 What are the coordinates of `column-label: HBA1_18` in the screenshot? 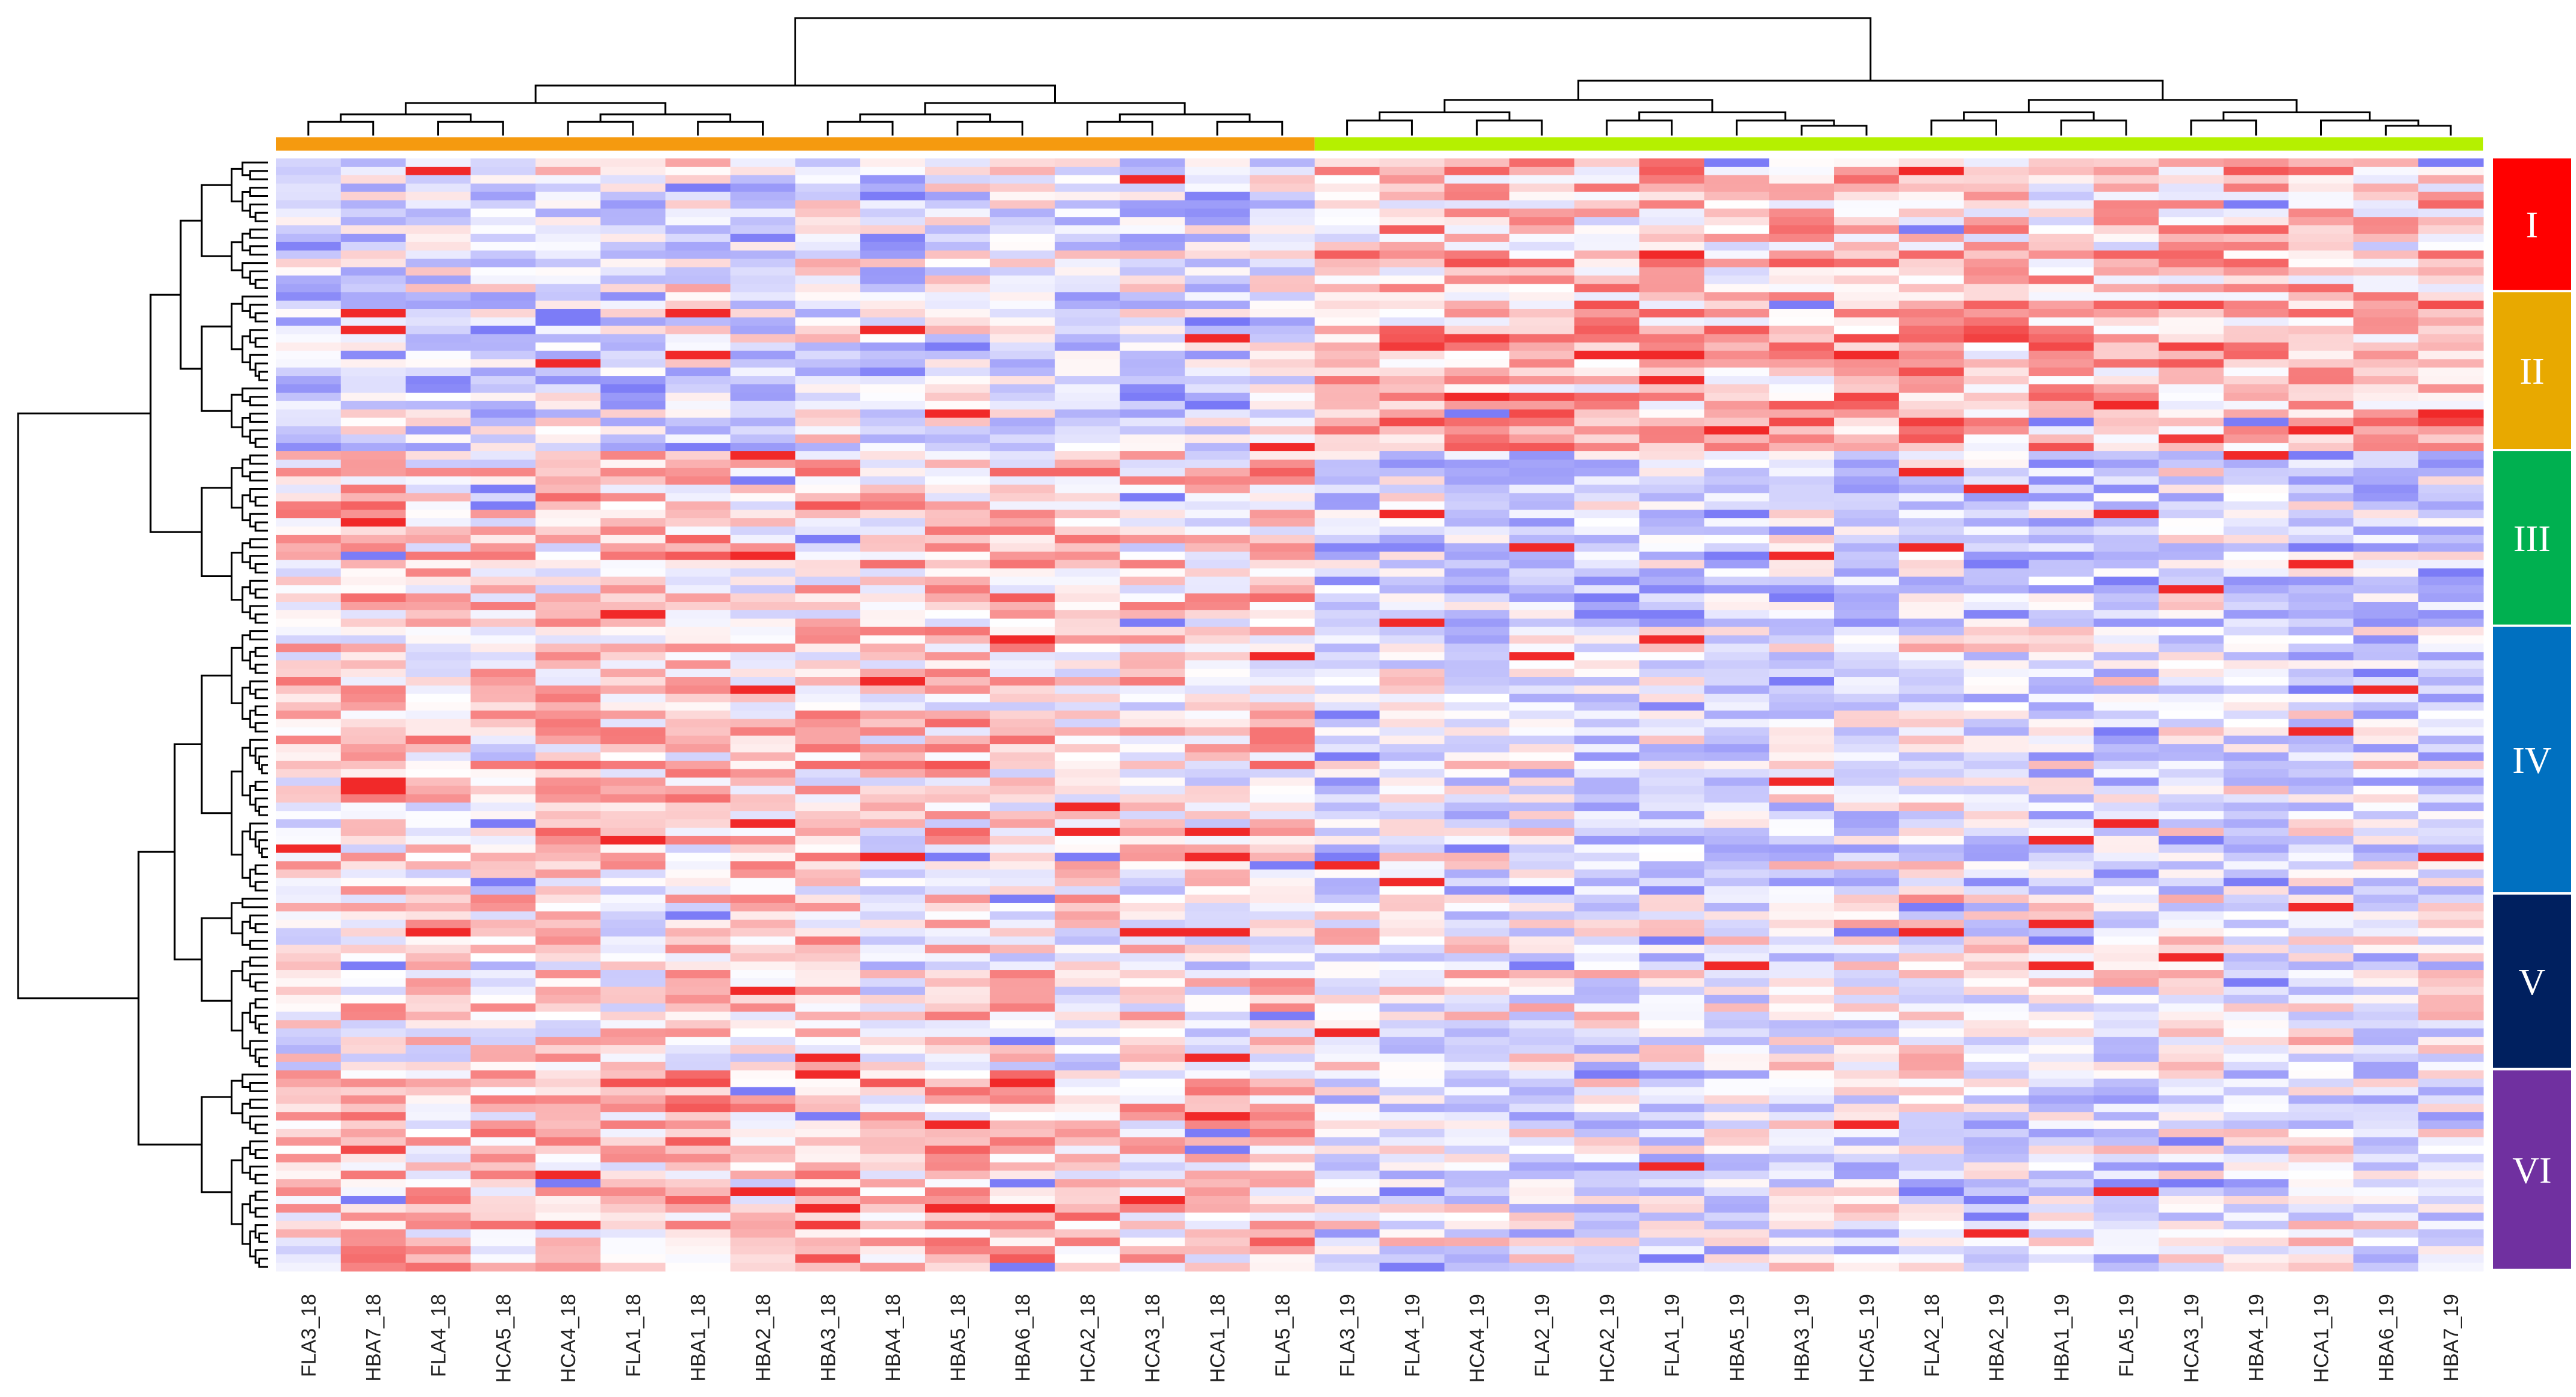 It's located at (698, 1338).